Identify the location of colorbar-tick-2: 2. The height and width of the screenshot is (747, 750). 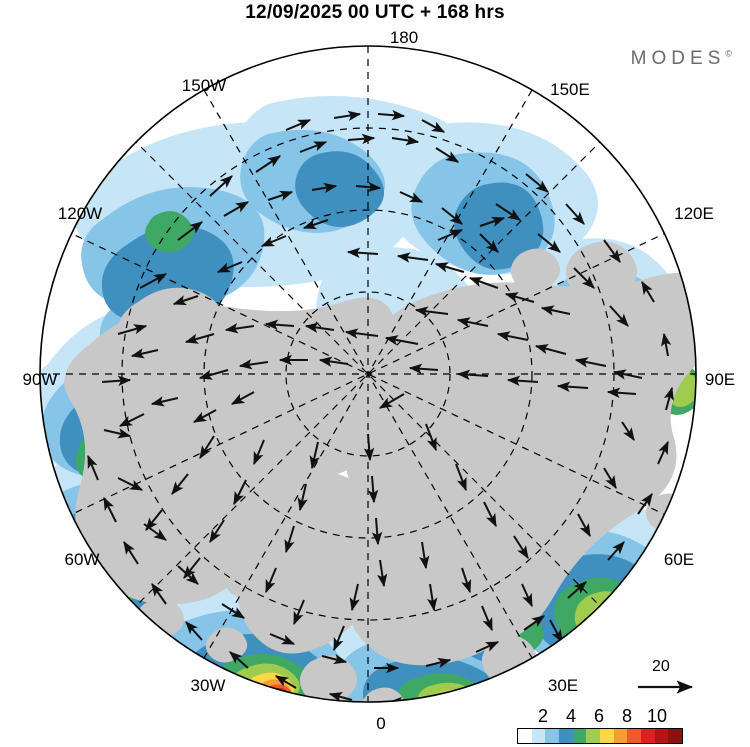
(543, 716).